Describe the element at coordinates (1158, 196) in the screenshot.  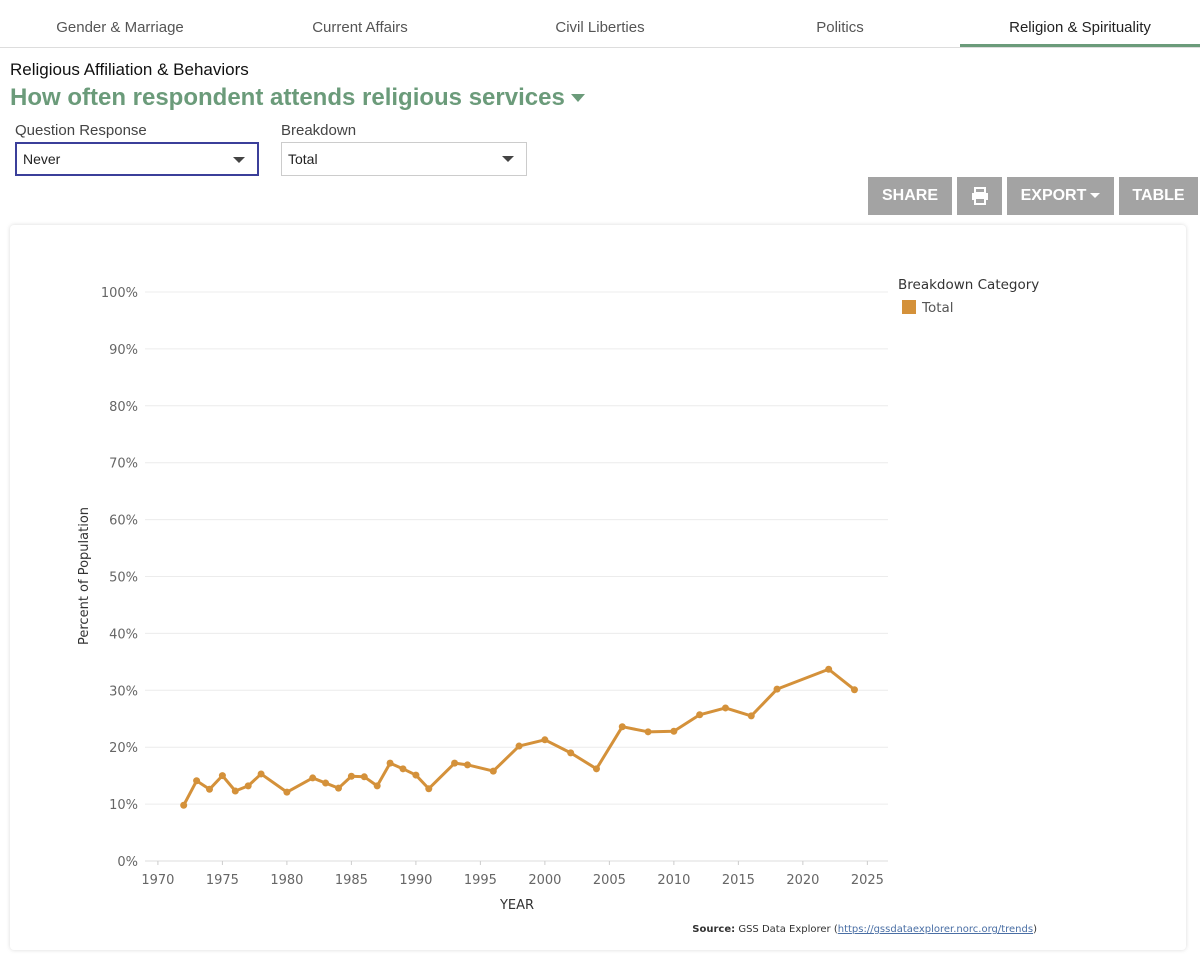
I see `table-button: TABLE` at that location.